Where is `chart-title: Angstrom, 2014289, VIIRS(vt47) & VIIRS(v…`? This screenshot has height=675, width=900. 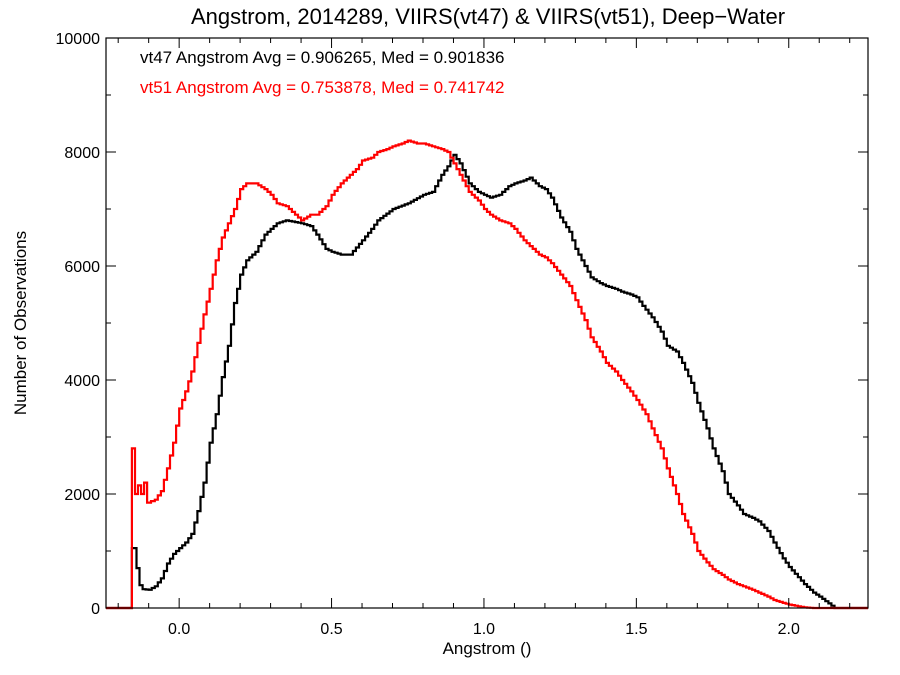 chart-title: Angstrom, 2014289, VIIRS(vt47) & VIIRS(v… is located at coordinates (488, 16).